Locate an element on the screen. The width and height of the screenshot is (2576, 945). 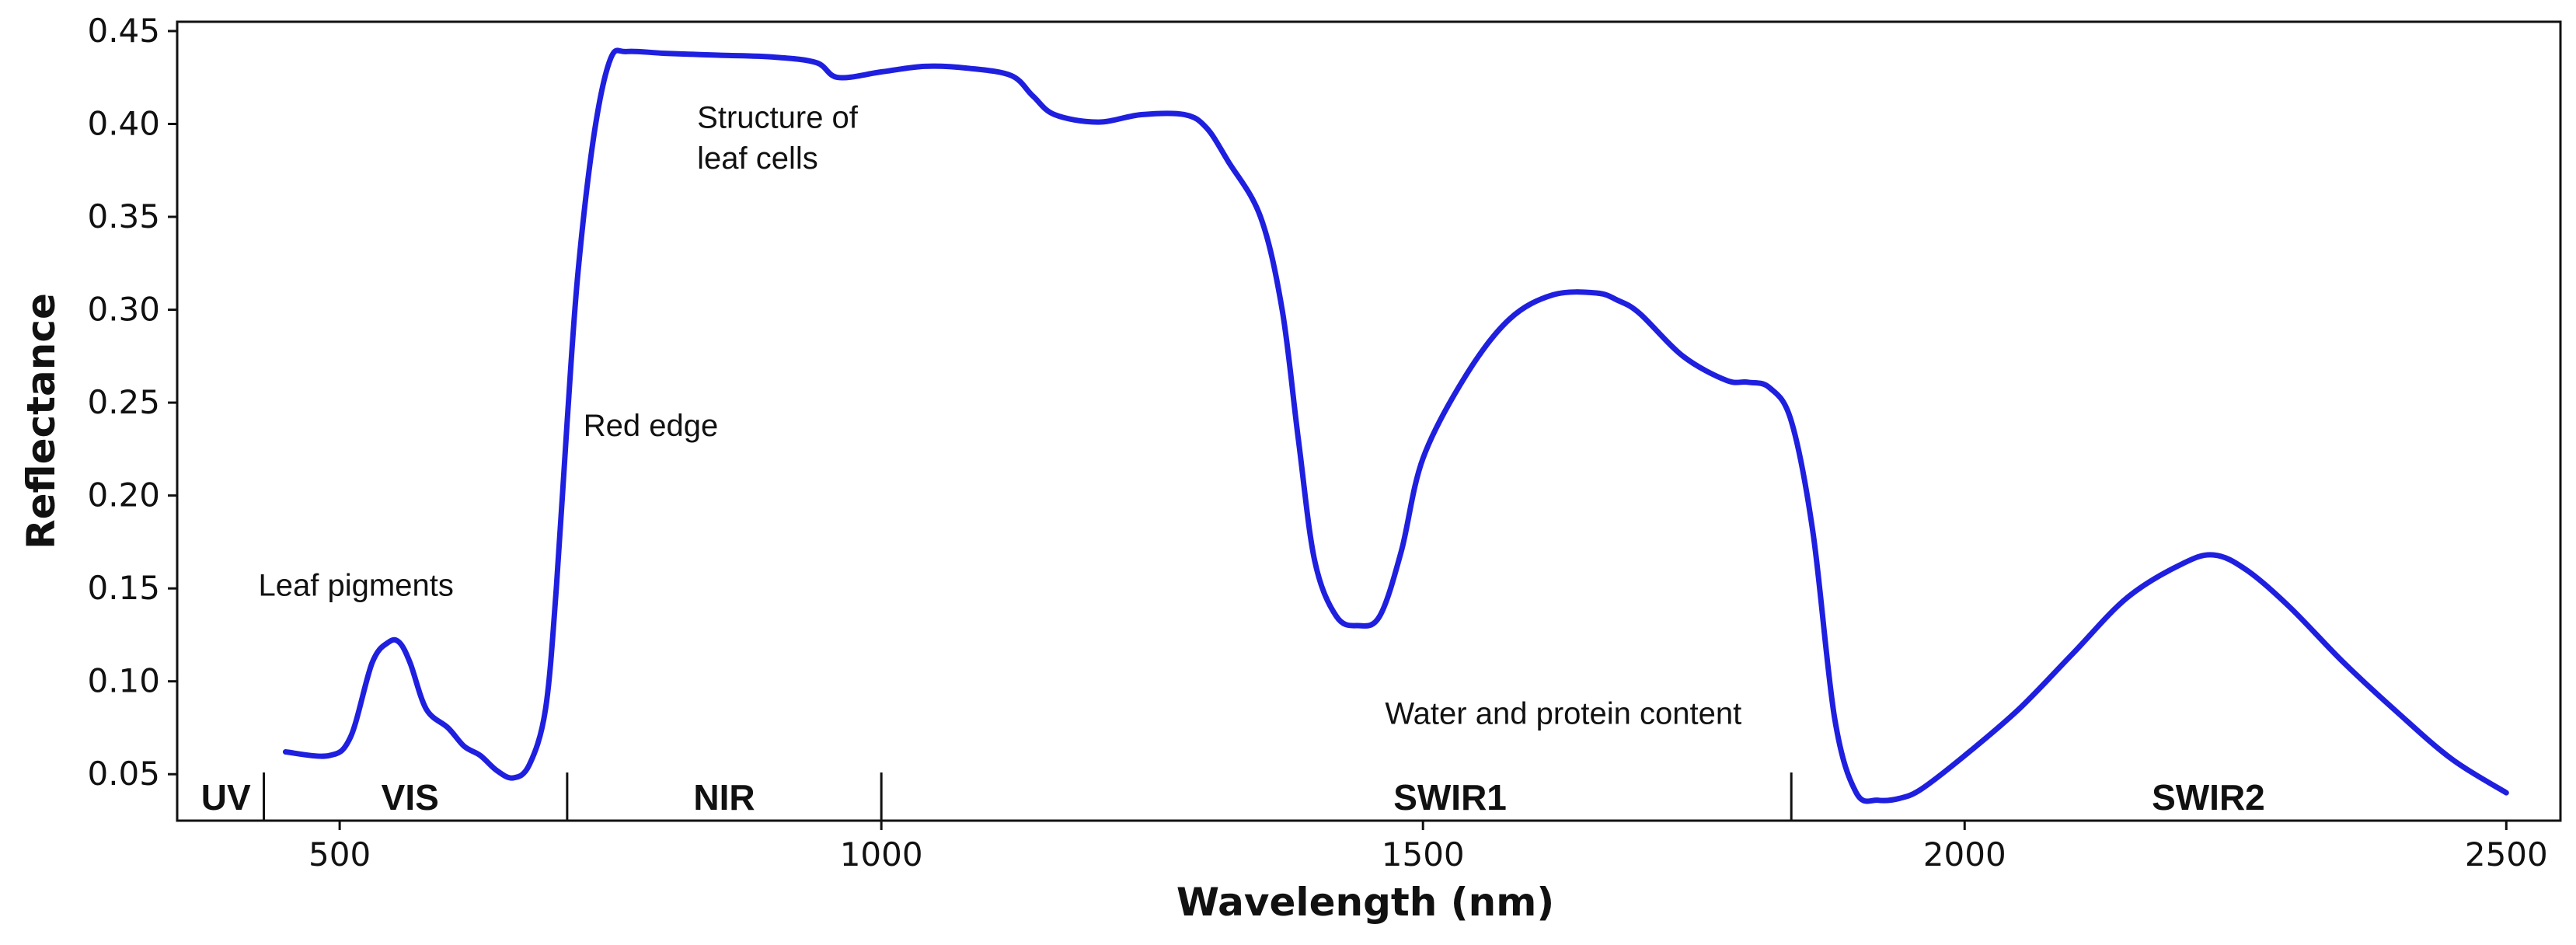
x-tick-label: 1500 is located at coordinates (1423, 854).